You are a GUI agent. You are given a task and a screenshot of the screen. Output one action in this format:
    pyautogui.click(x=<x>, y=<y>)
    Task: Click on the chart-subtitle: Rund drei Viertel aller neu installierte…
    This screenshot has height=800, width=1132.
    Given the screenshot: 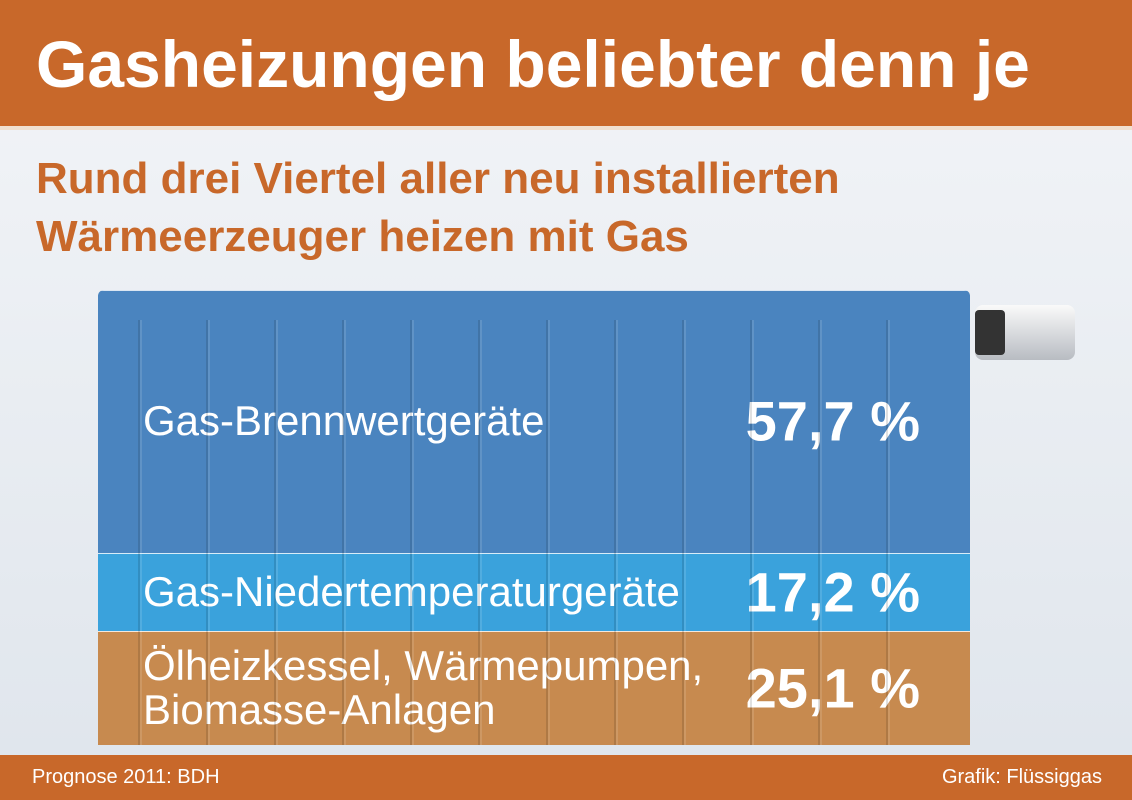 What is the action you would take?
    pyautogui.click(x=438, y=207)
    